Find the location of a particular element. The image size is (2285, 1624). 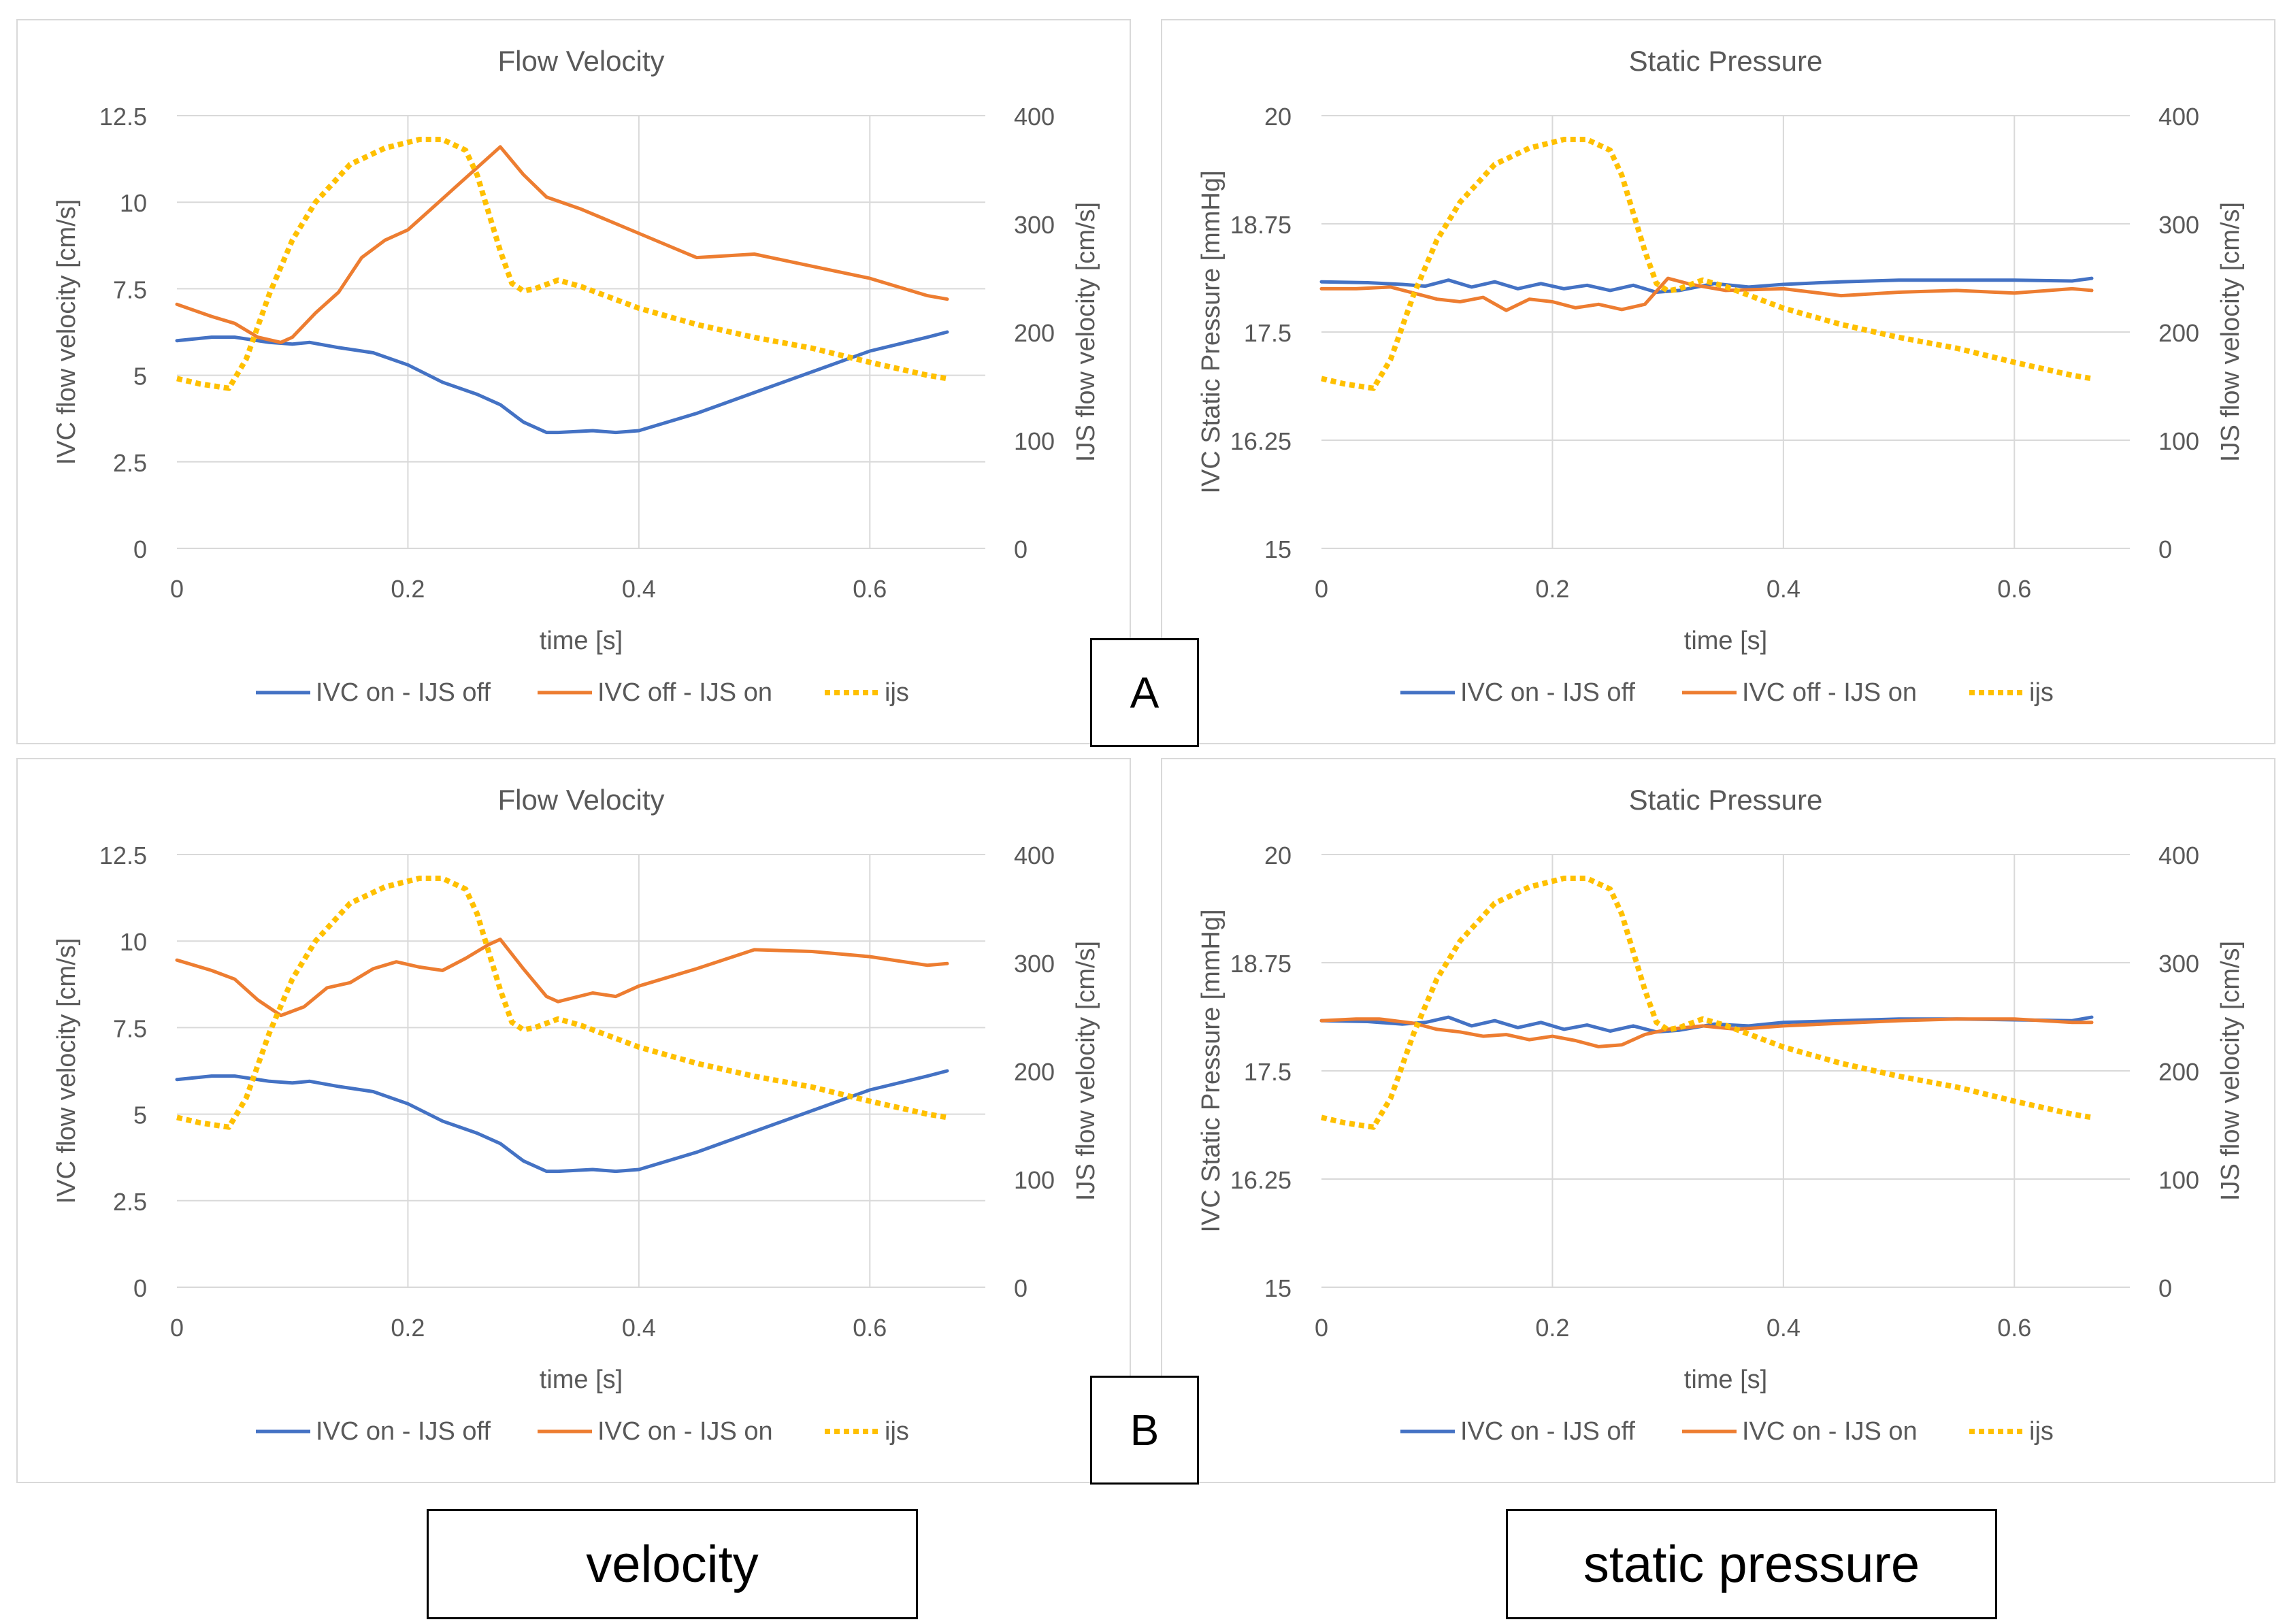

caption-static-pressure: static pressure is located at coordinates (1751, 1564).